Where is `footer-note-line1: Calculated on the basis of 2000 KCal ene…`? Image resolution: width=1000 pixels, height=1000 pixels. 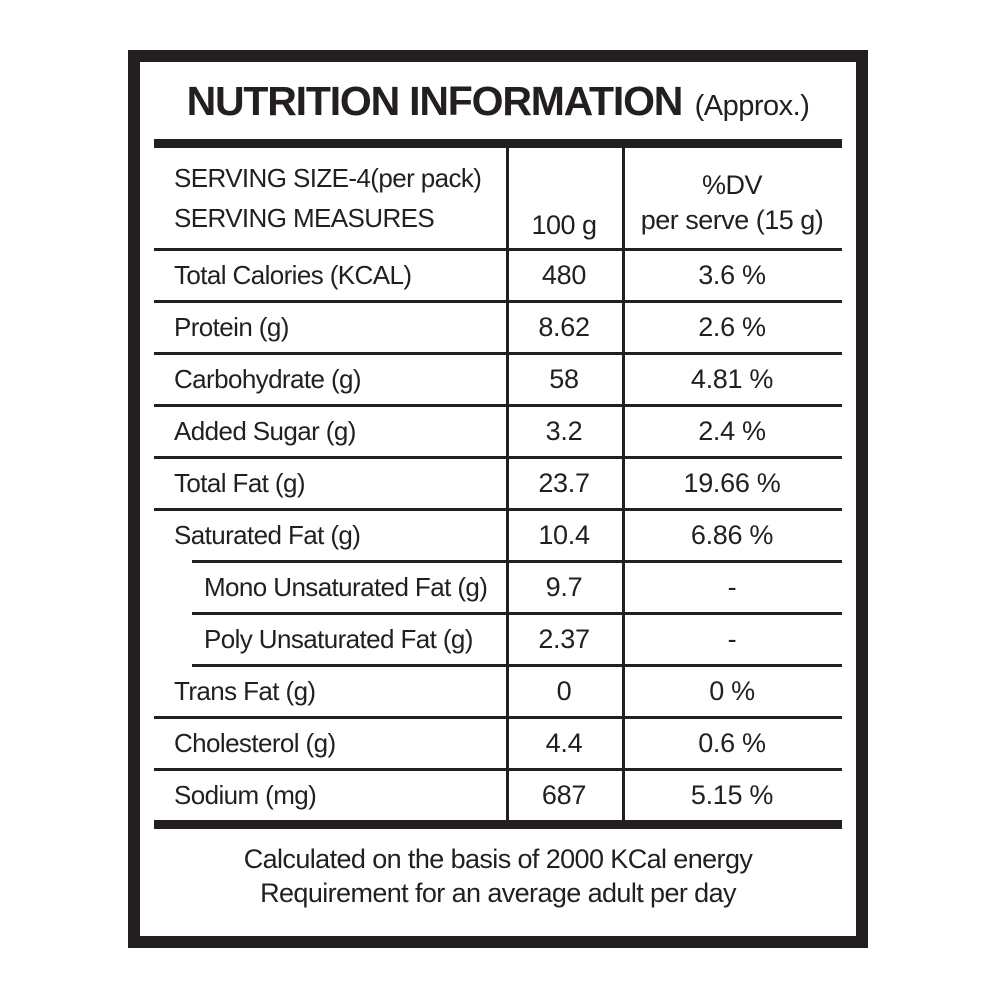 footer-note-line1: Calculated on the basis of 2000 KCal ene… is located at coordinates (498, 859).